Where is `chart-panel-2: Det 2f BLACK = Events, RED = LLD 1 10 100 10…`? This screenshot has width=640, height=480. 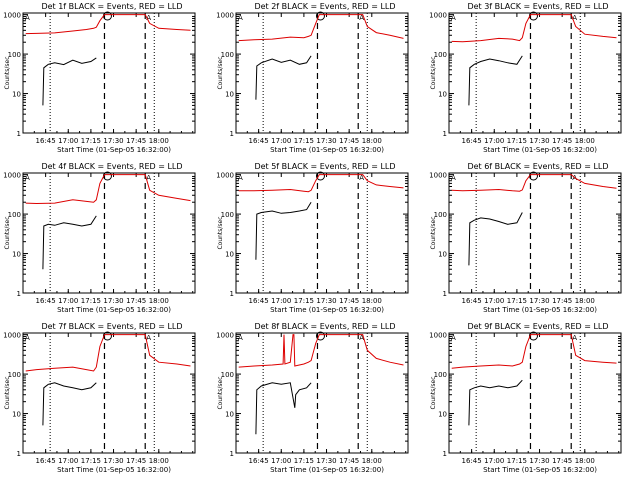 chart-panel-2: Det 2f BLACK = Events, RED = LLD 1 10 100 10… is located at coordinates (312, 78).